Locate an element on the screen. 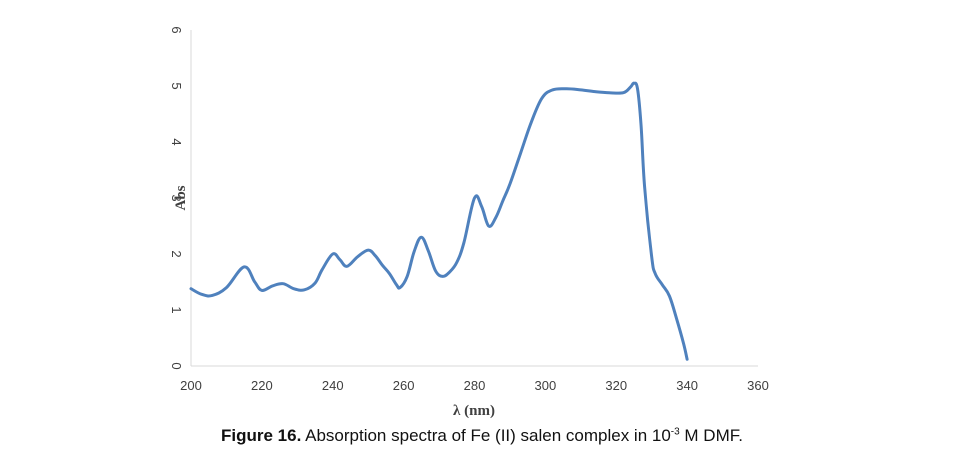 The height and width of the screenshot is (465, 964). caption-superscript: -3 is located at coordinates (675, 432).